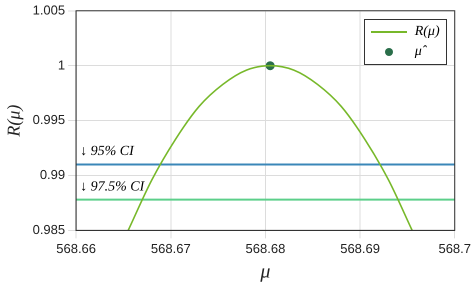  What do you see at coordinates (76, 248) in the screenshot?
I see `x-tick-label: 568.66` at bounding box center [76, 248].